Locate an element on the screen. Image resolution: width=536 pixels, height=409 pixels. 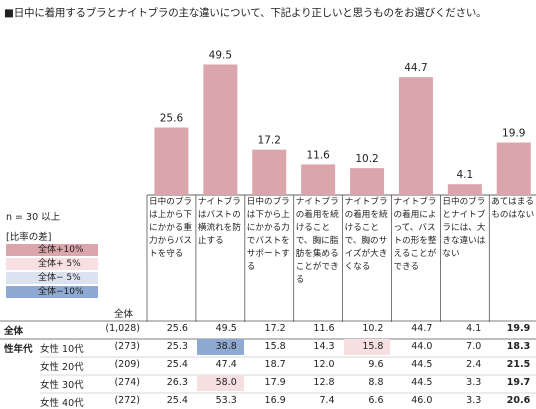
category-label: あてはまるものはない is located at coordinates (513, 208).